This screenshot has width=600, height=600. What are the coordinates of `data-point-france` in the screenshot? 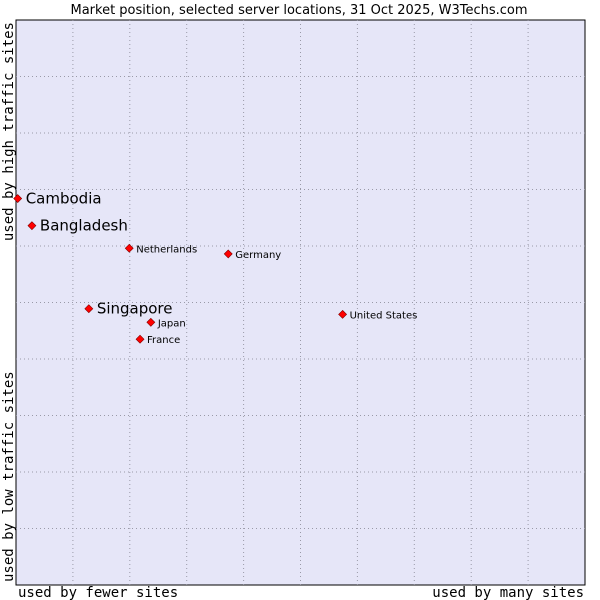 It's located at (140, 339).